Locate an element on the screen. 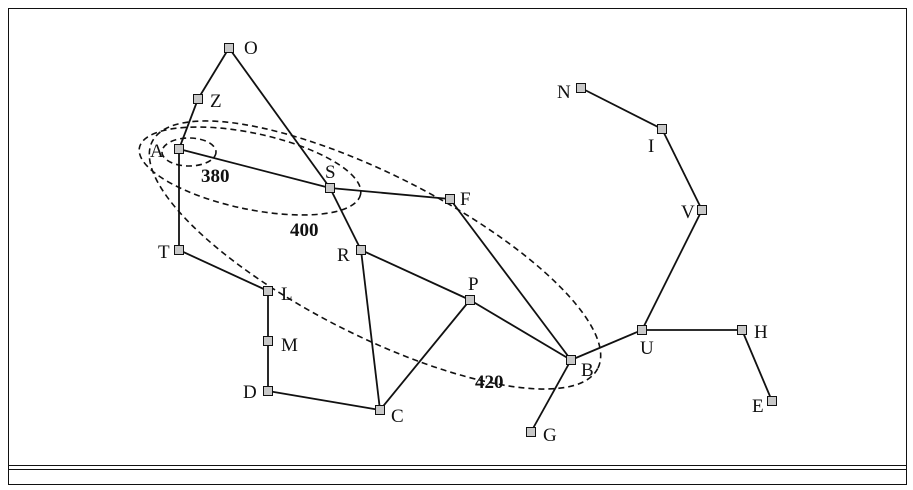  node-label-f: F is located at coordinates (465, 199).